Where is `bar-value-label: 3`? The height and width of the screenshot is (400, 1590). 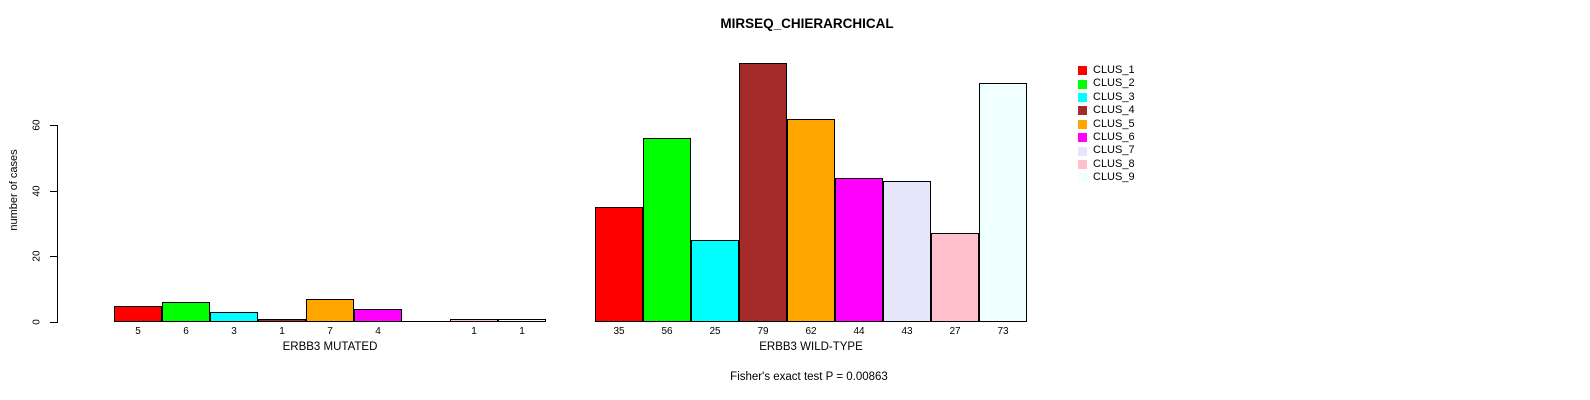
bar-value-label: 3 is located at coordinates (234, 331).